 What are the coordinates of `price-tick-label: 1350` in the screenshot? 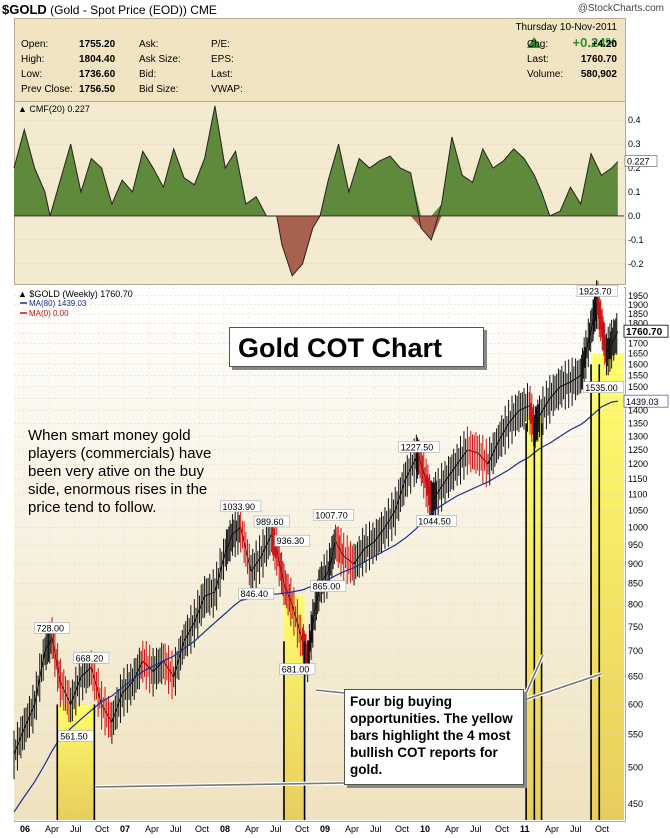 It's located at (638, 423).